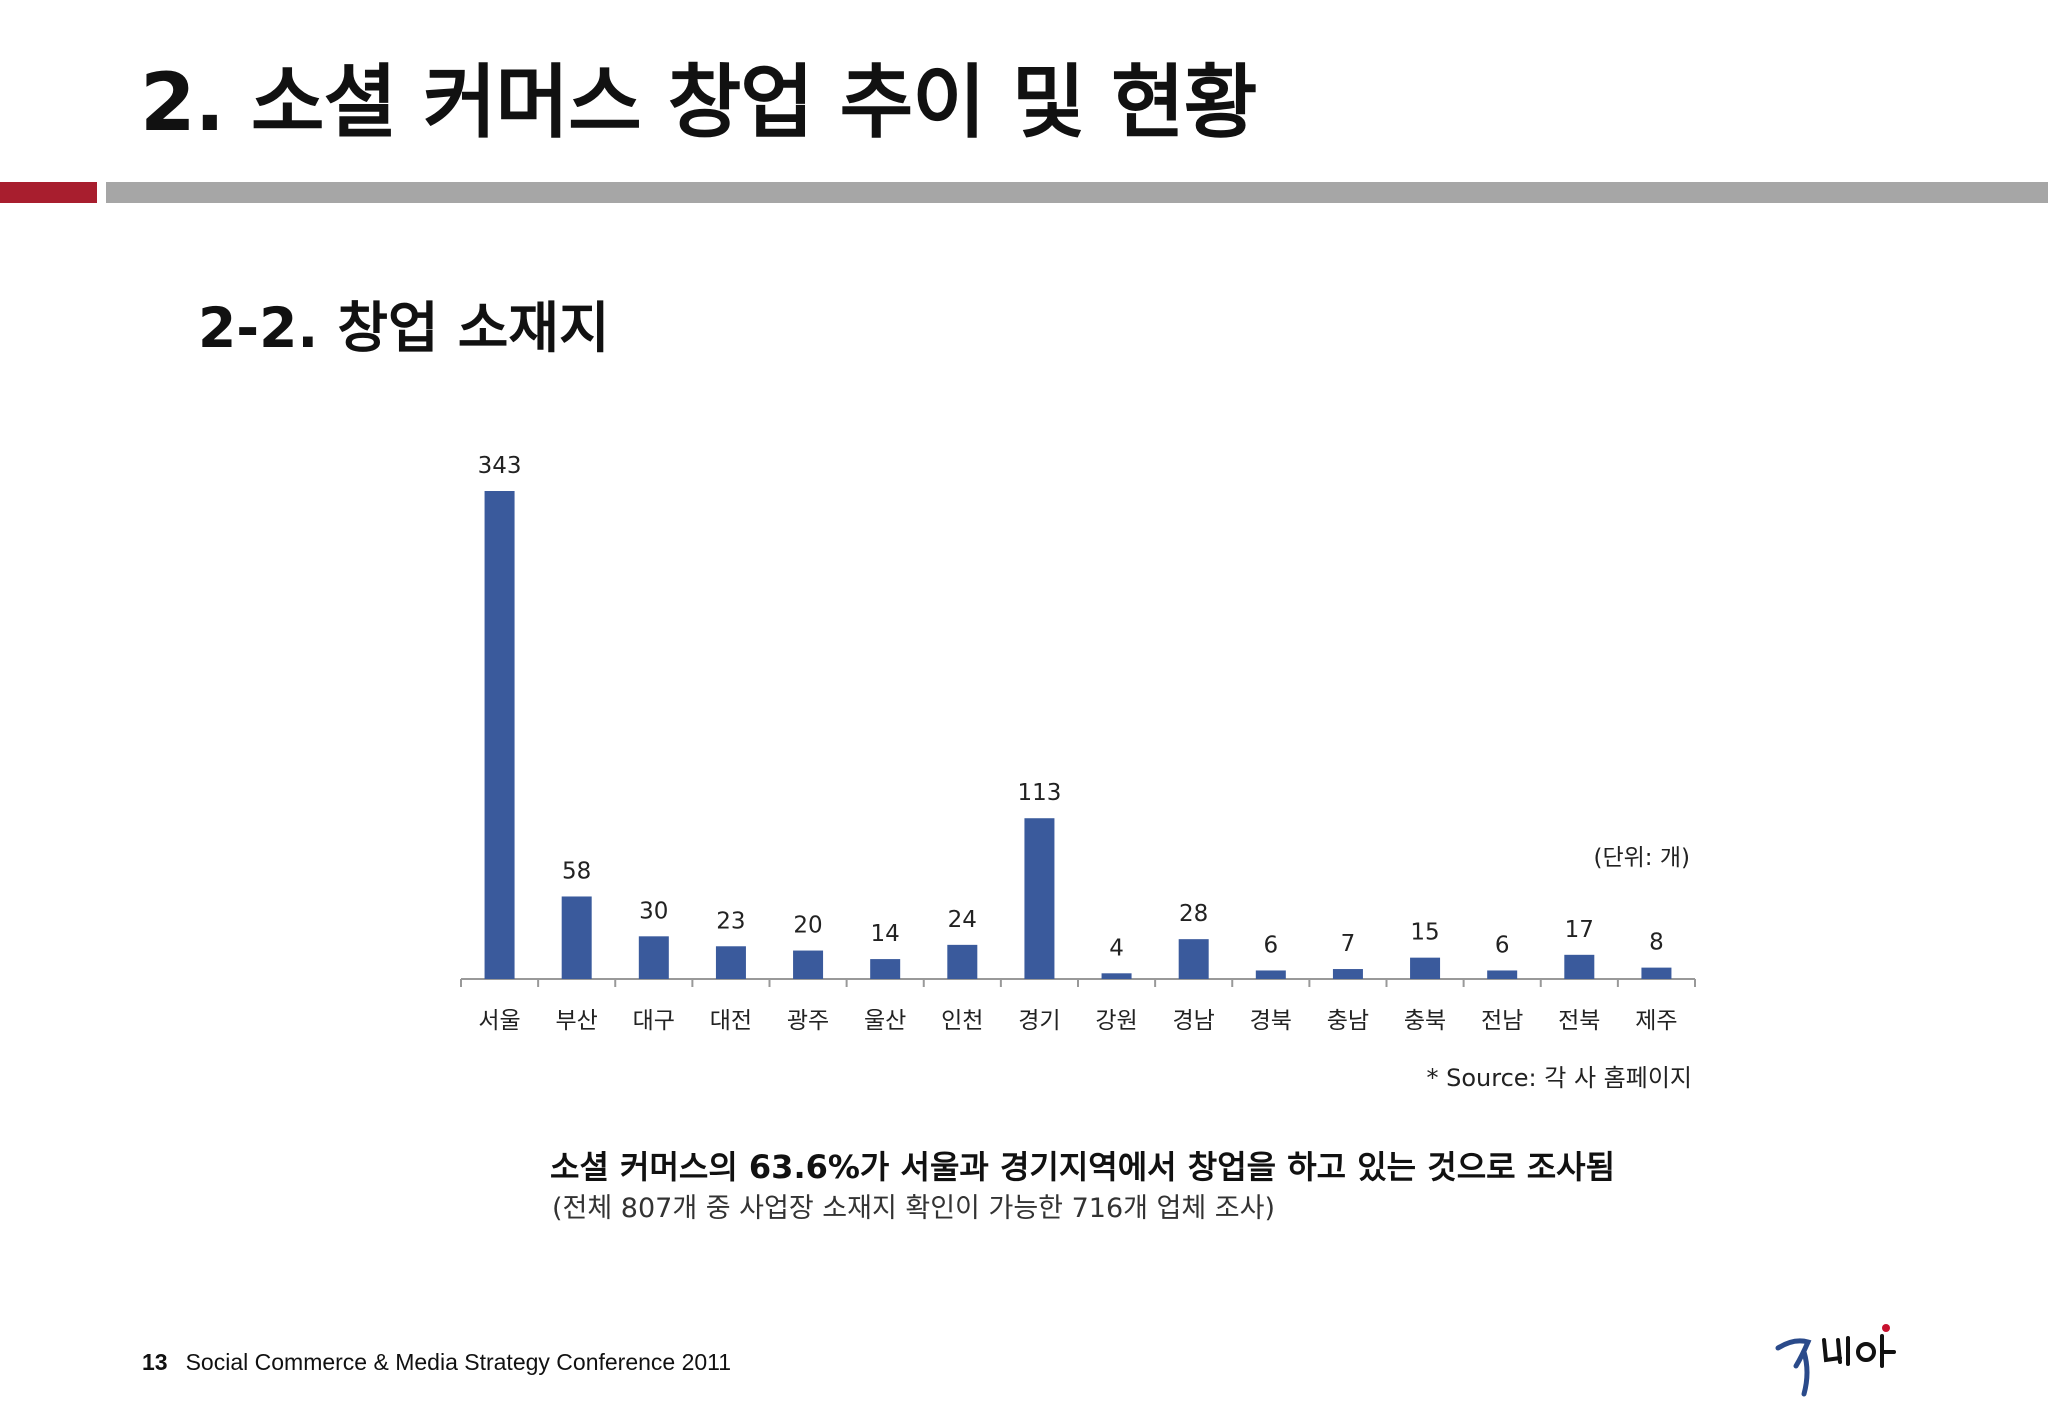 Image resolution: width=2048 pixels, height=1418 pixels. What do you see at coordinates (48, 192) in the screenshot?
I see `title-accent-bar` at bounding box center [48, 192].